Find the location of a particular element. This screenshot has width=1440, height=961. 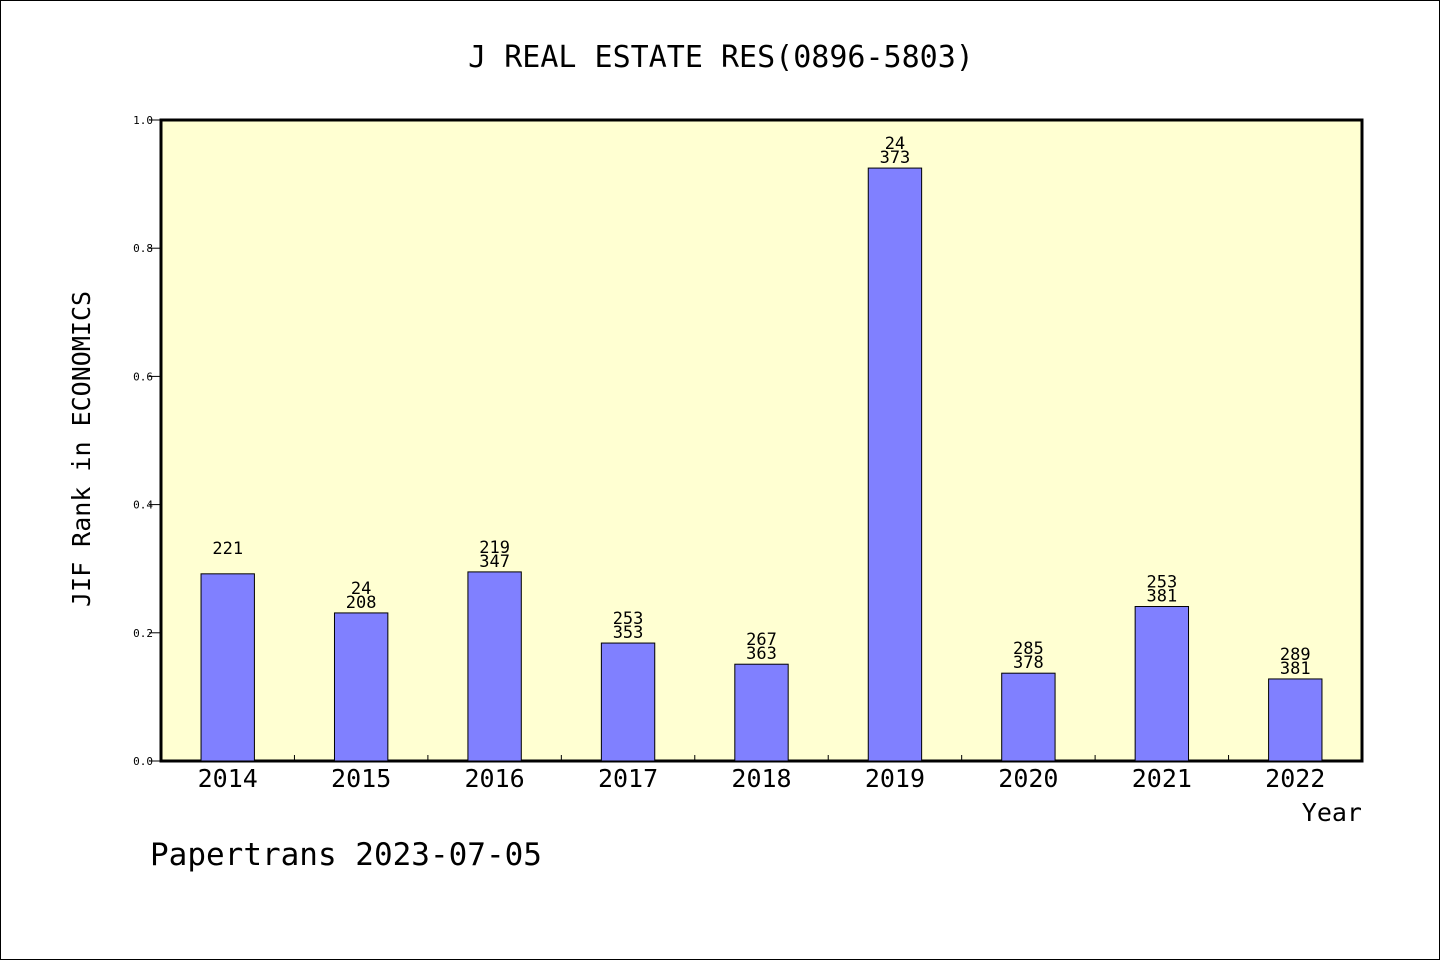

bar-2016 is located at coordinates (494, 666).